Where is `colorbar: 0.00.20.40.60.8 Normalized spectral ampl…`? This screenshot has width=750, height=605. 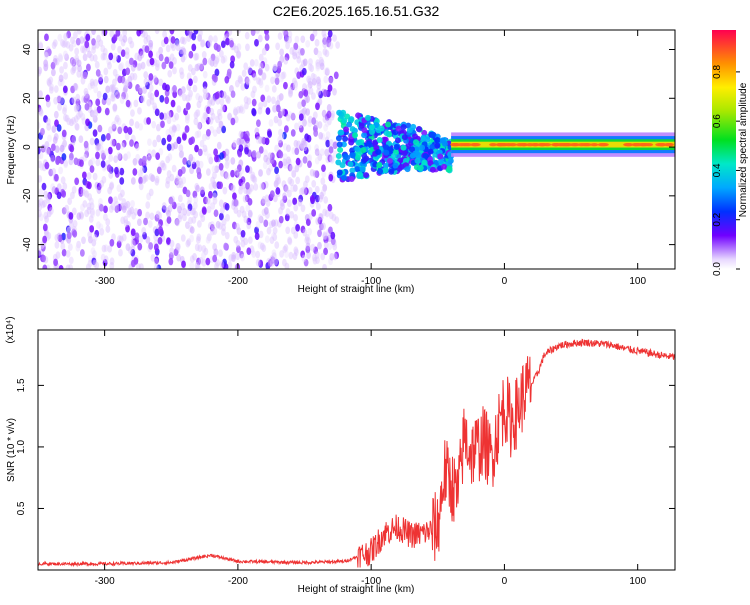
colorbar: 0.00.20.40.60.8 Normalized spectral ampl… is located at coordinates (730, 153).